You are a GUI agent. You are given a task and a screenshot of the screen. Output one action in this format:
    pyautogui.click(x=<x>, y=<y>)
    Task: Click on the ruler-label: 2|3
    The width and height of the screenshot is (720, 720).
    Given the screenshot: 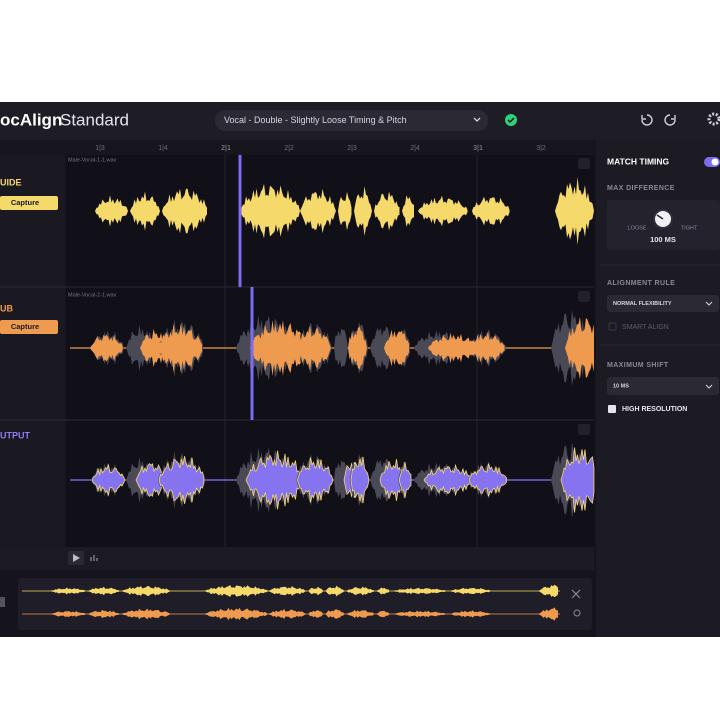 What is the action you would take?
    pyautogui.click(x=352, y=148)
    